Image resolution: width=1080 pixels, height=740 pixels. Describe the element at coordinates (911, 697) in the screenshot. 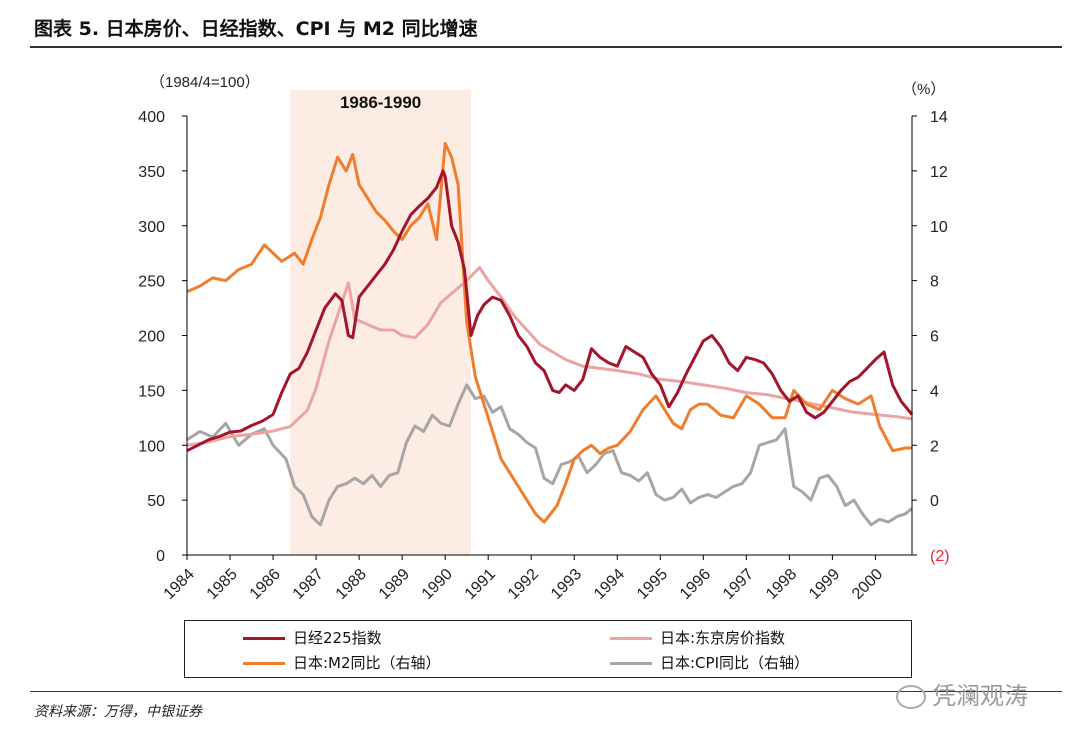

I see `wechat-icon` at that location.